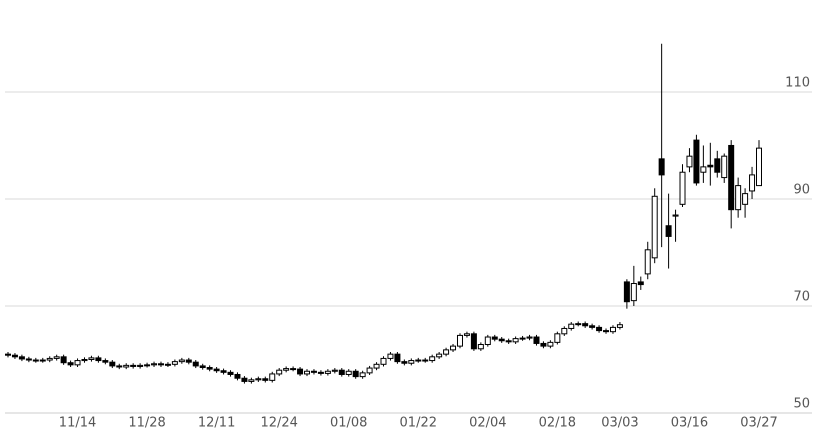  Describe the element at coordinates (801, 189) in the screenshot. I see `y-tick-label: 90` at that location.